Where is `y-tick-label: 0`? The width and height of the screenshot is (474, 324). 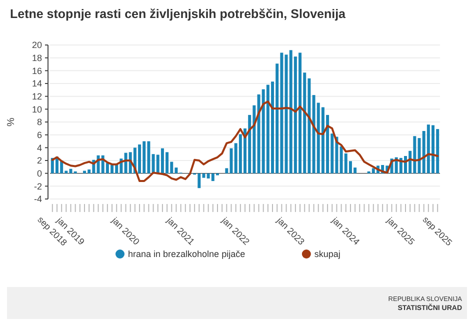
y-tick-label: 0 is located at coordinates (39, 173).